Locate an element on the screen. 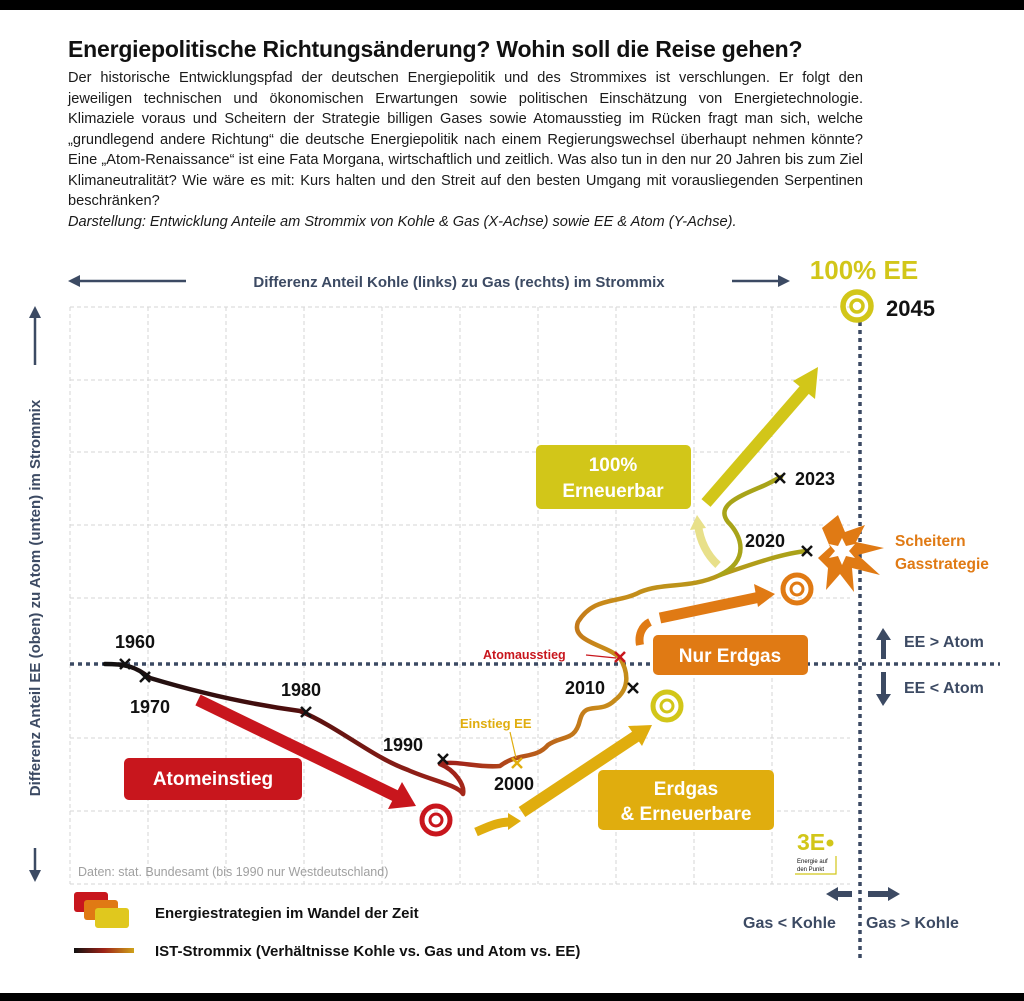 This screenshot has width=1024, height=1001. strategy-100-erneuerbar: 100% Erneuerbar is located at coordinates (677, 467).